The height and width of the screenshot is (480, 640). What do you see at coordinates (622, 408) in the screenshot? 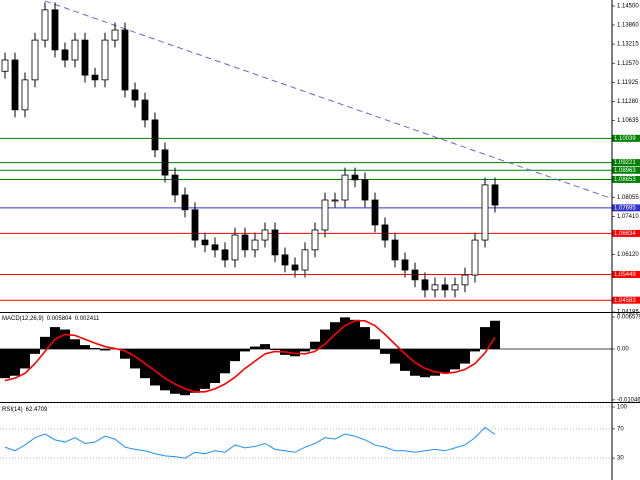
I see `y-tick-label: 100` at bounding box center [622, 408].